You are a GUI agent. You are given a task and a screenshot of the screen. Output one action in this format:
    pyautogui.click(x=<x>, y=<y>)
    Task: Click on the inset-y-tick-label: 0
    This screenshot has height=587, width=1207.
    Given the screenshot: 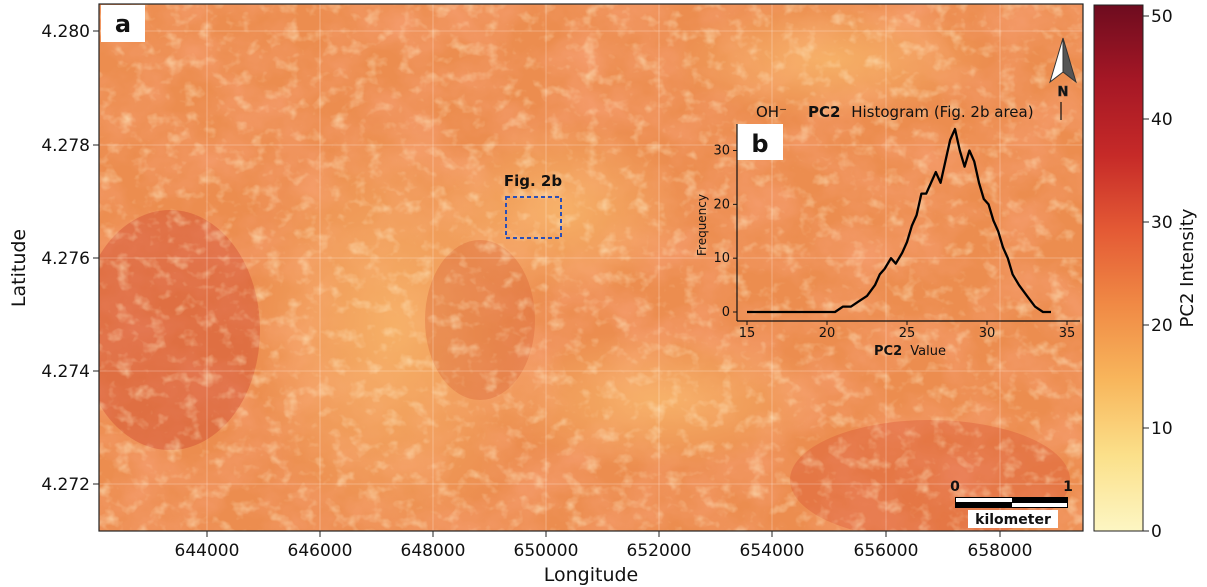 What is the action you would take?
    pyautogui.click(x=726, y=312)
    